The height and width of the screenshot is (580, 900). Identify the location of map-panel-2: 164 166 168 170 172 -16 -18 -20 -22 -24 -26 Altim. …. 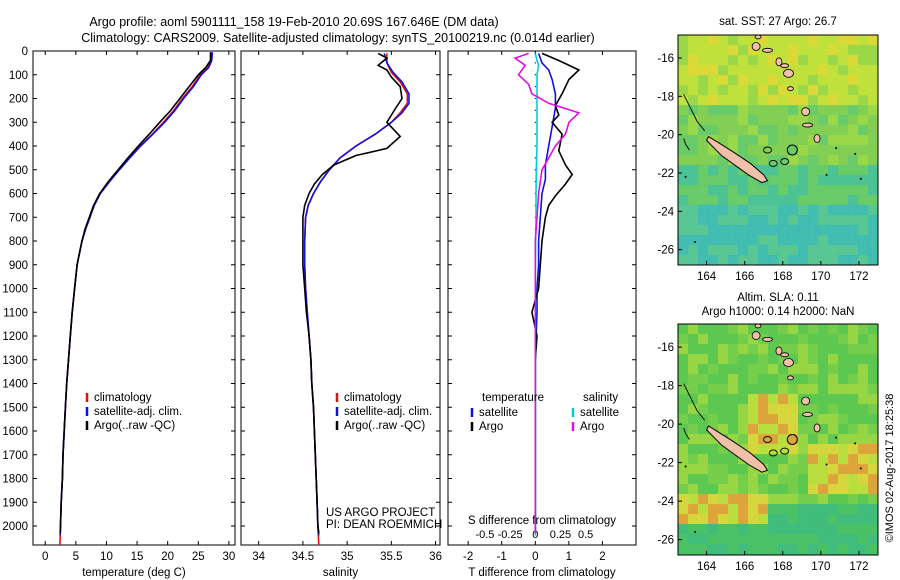
(768, 432).